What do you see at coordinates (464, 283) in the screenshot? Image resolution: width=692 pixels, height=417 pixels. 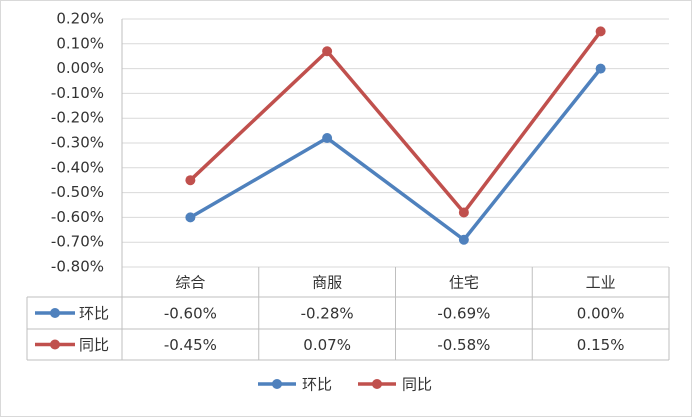 I see `x-tick-label: 住宅` at bounding box center [464, 283].